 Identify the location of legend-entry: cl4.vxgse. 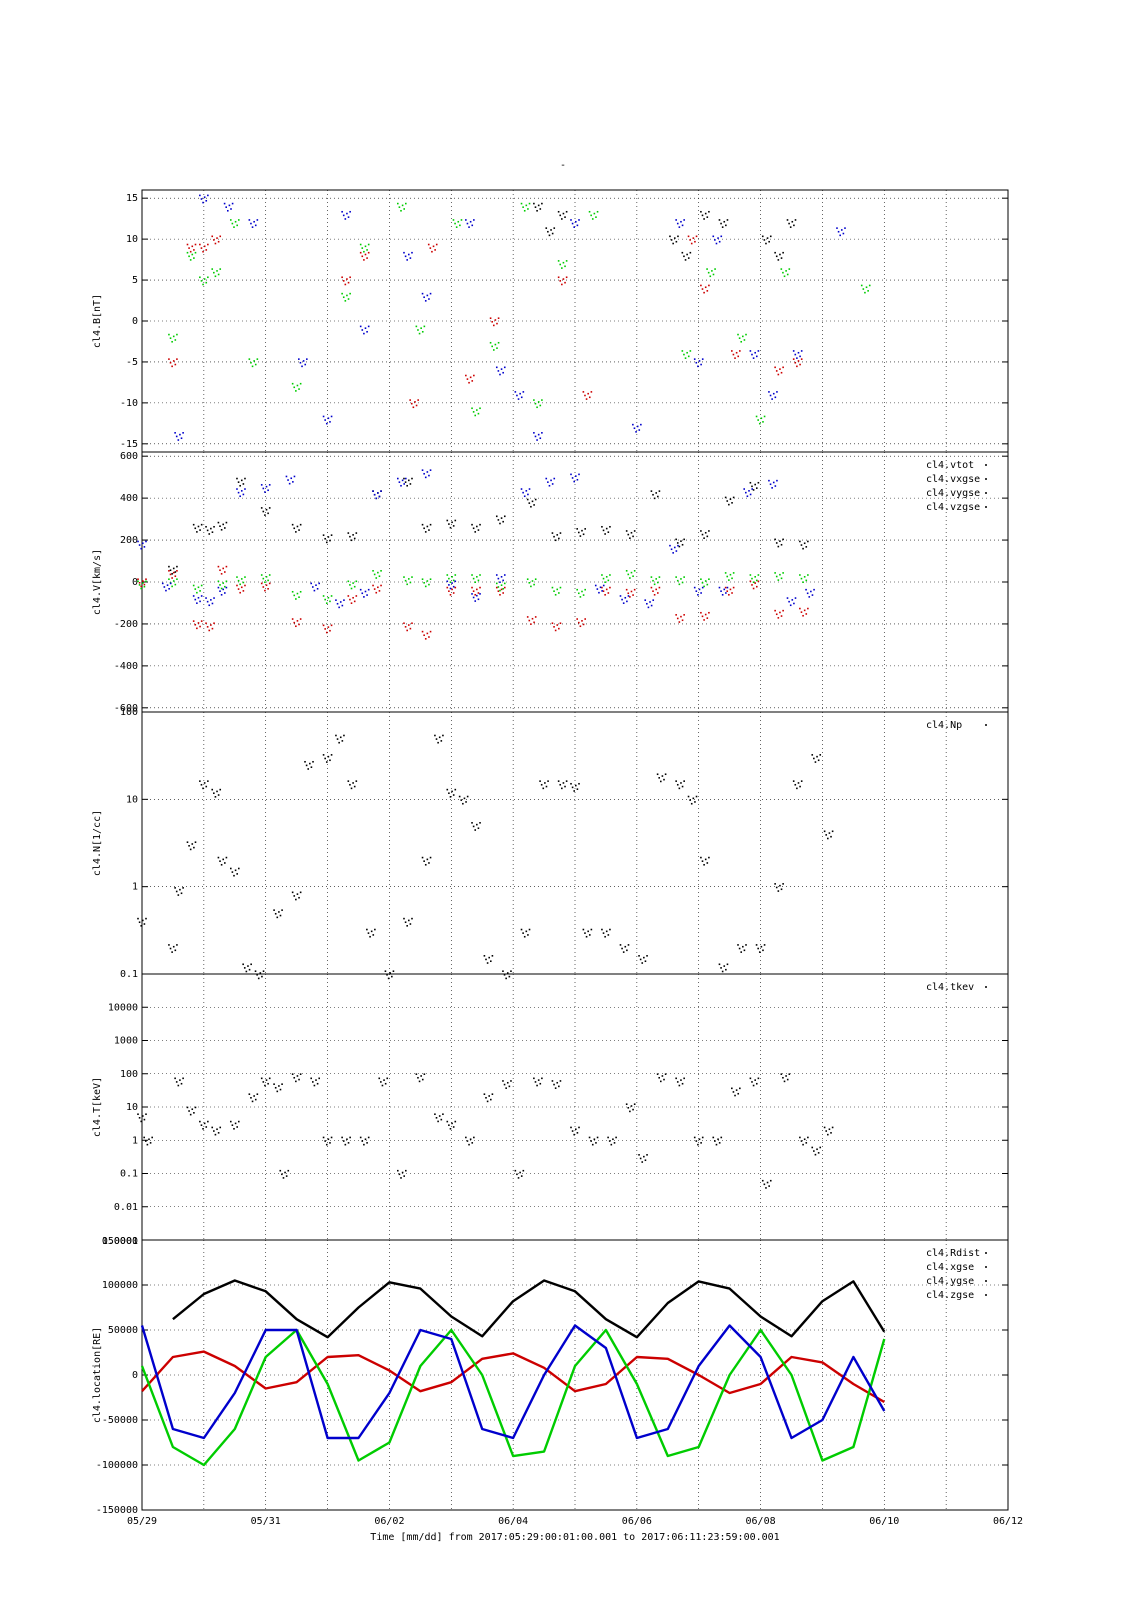
(953, 479).